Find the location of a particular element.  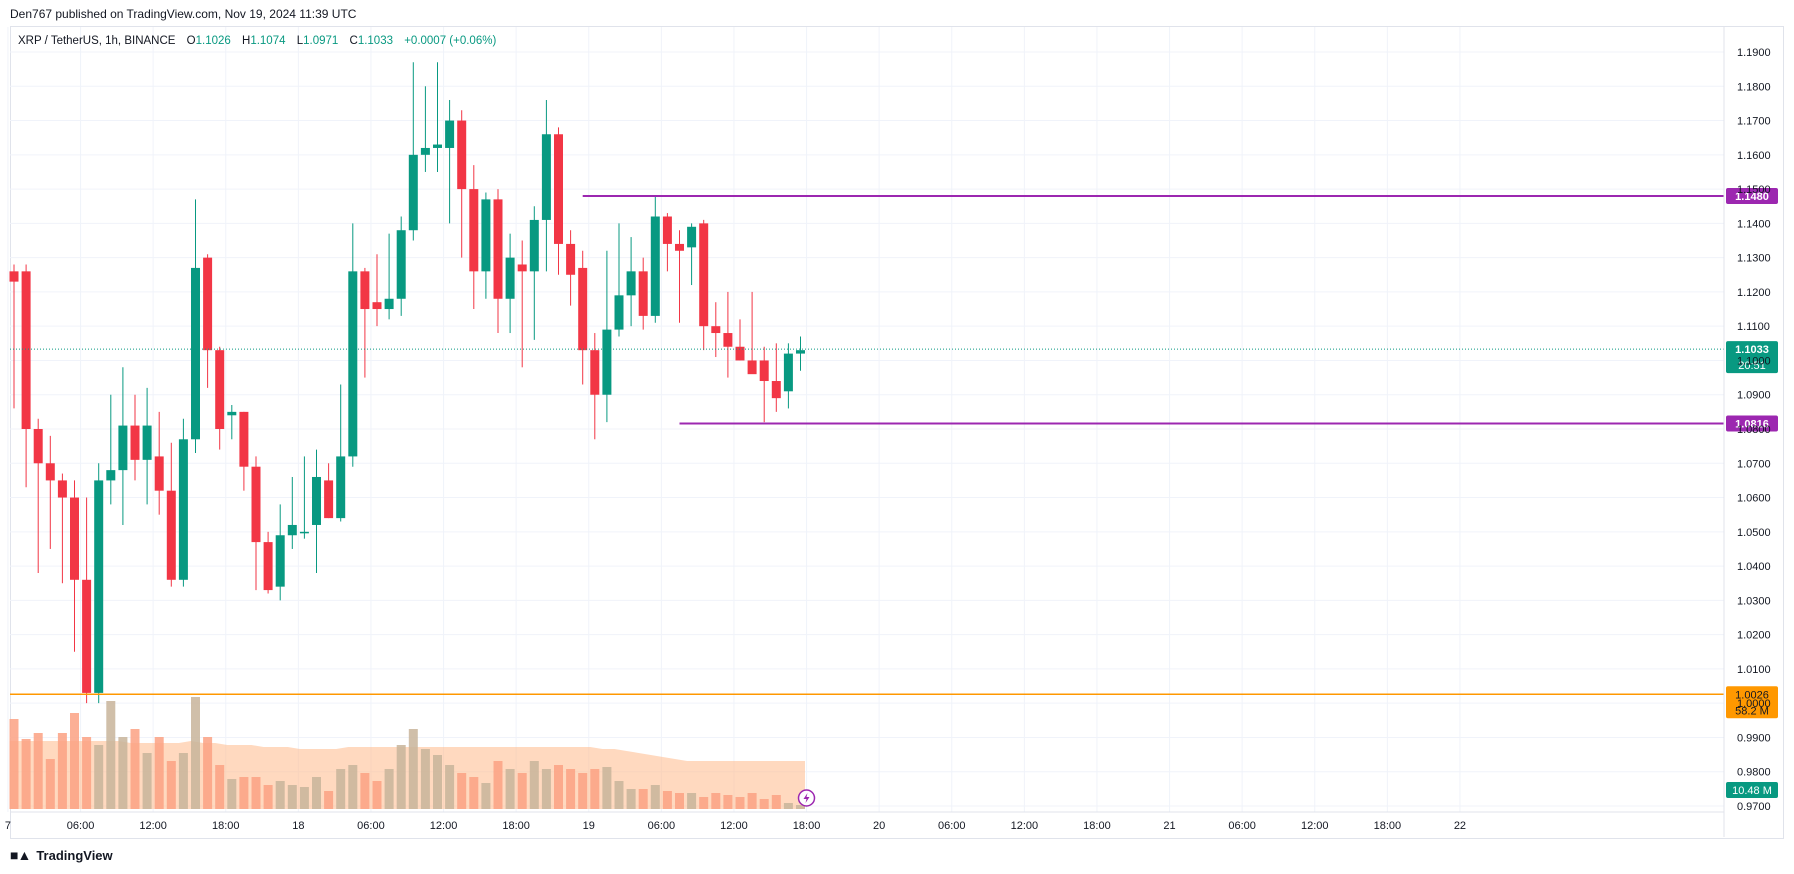

x-tick-label: 19 is located at coordinates (589, 826).